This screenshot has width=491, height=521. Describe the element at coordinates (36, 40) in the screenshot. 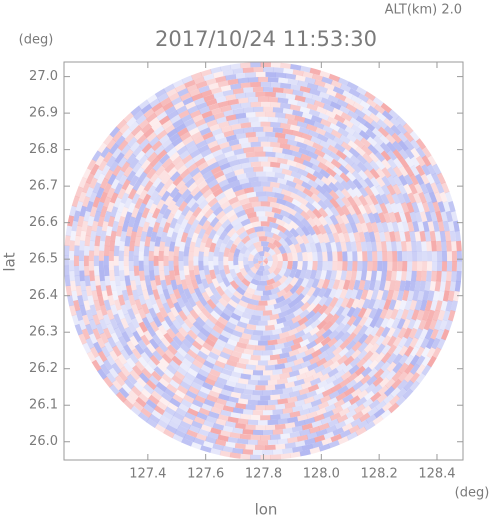

I see `y-unit: (deg)` at that location.